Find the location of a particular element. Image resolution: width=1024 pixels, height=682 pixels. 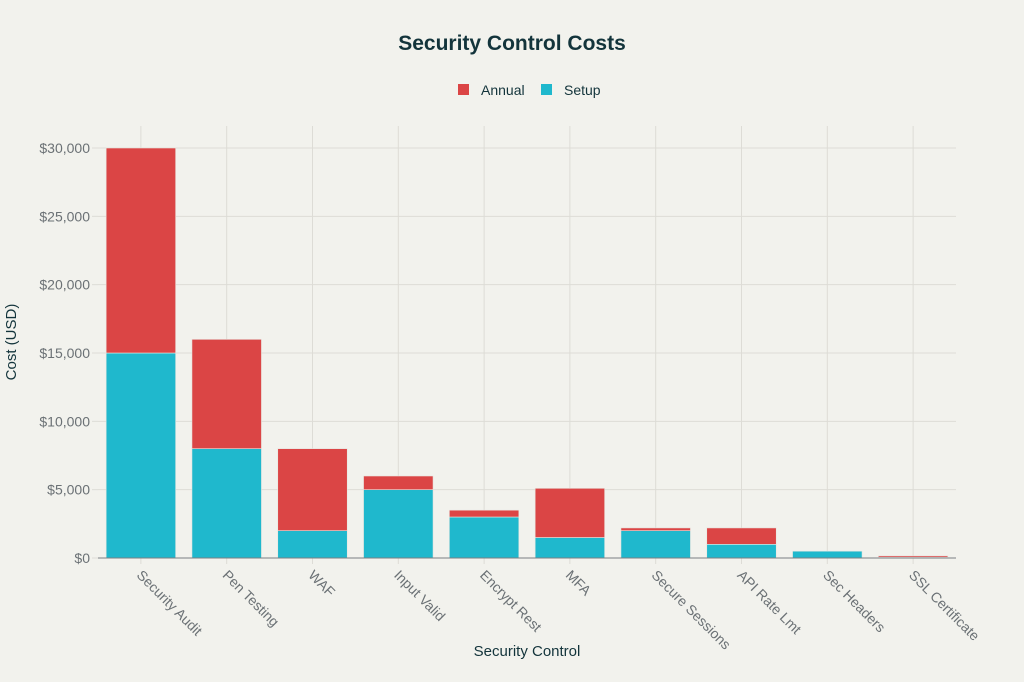

bar-setup-input-valid is located at coordinates (398, 524).